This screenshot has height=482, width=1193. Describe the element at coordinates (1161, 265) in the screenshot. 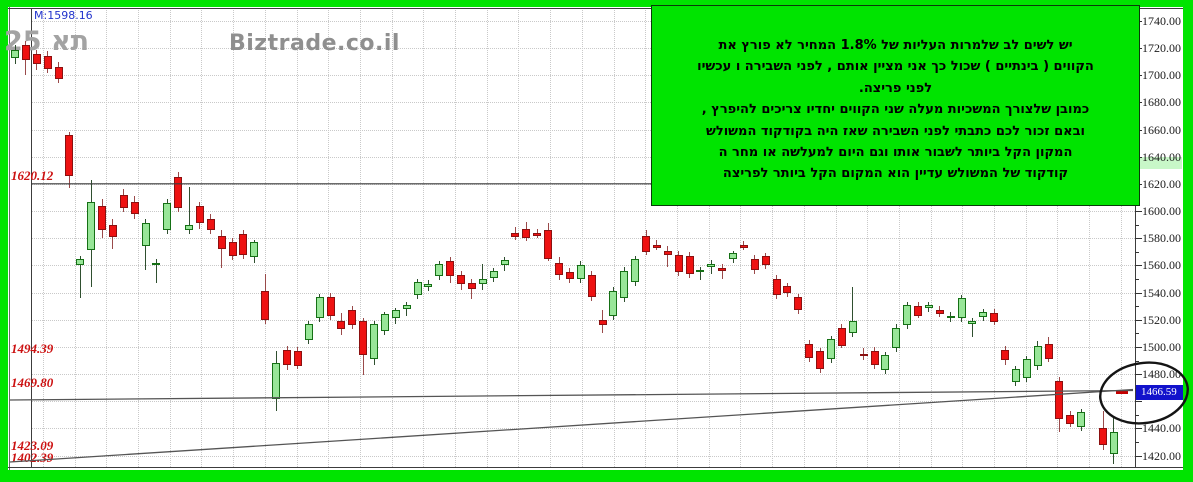

I see `axis-tick-label: 1560.00` at that location.